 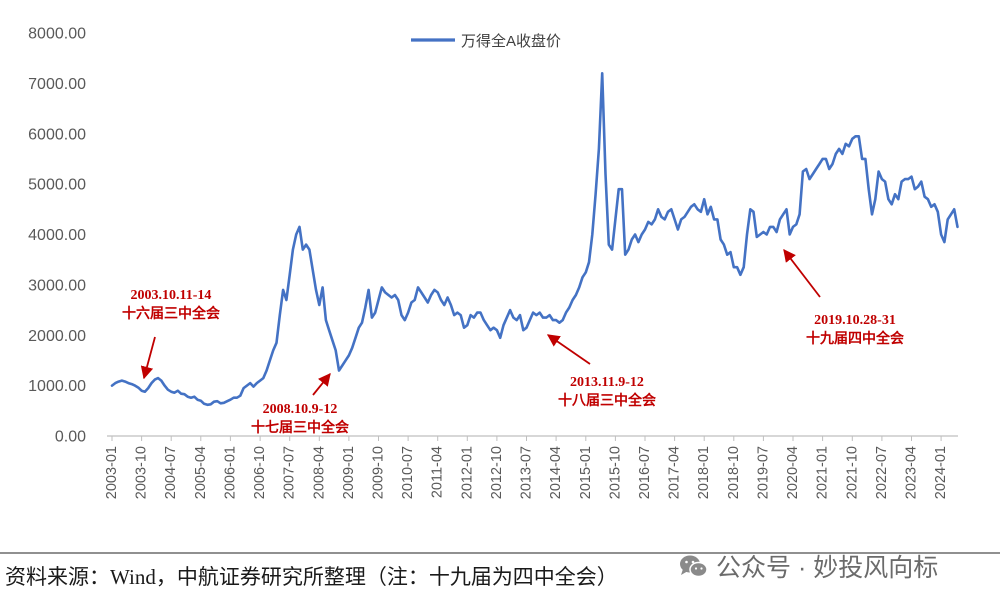 What do you see at coordinates (823, 472) in the screenshot?
I see `x-tick-label: 2021-01` at bounding box center [823, 472].